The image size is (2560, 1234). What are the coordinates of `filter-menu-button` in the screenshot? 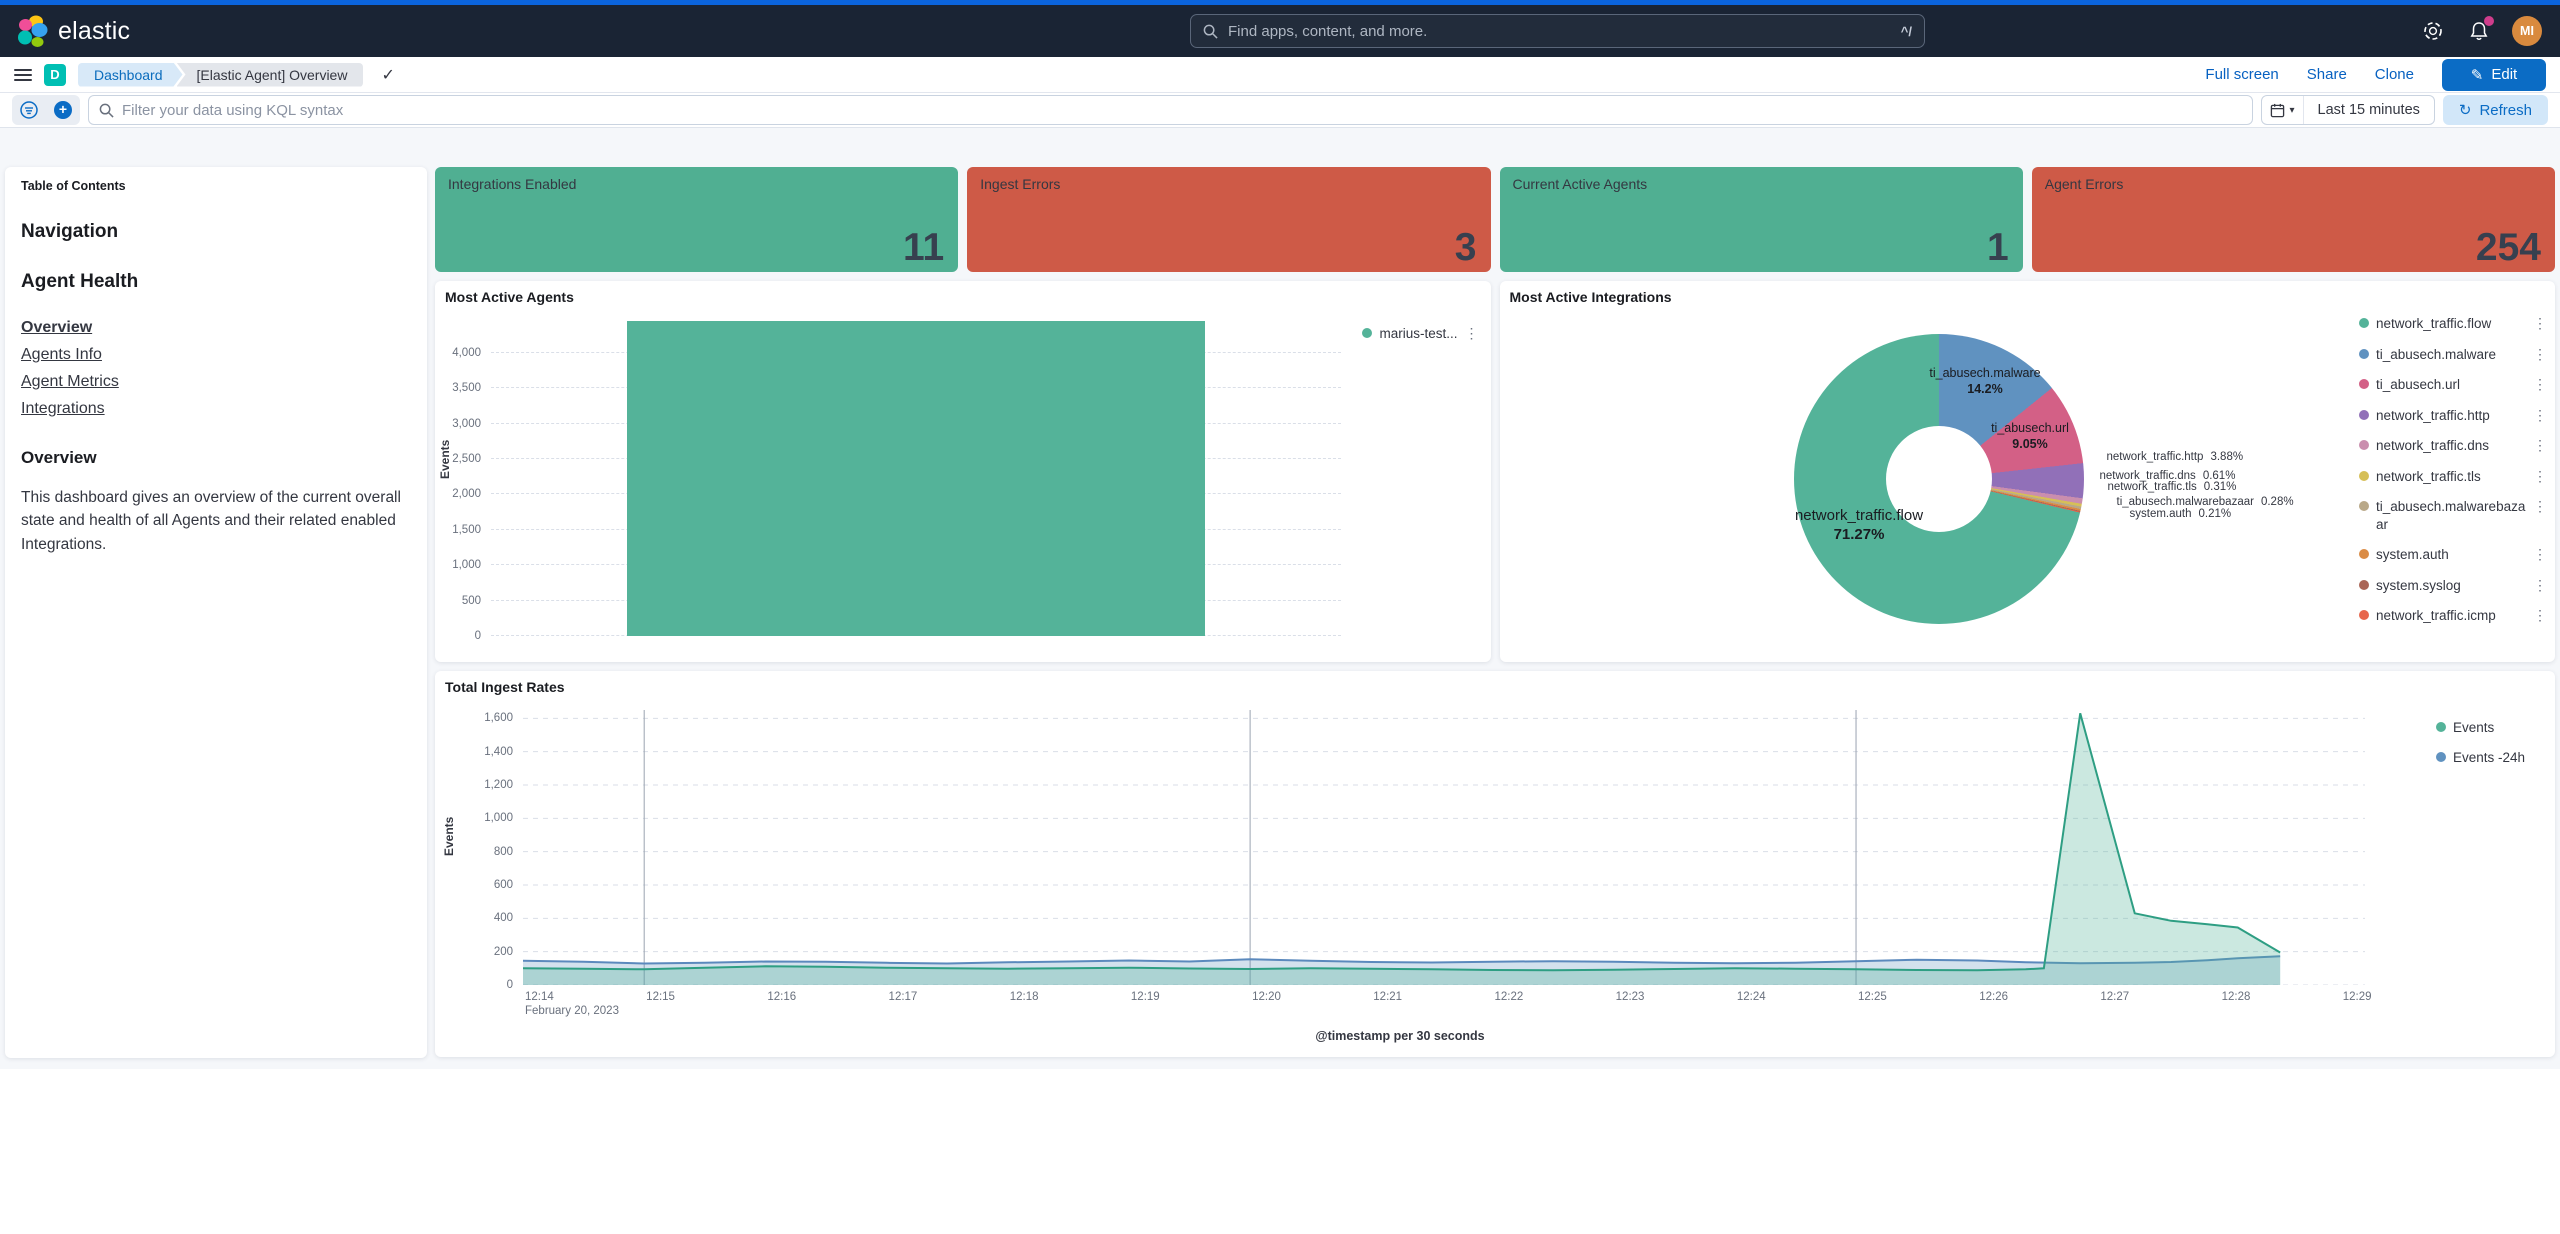 It's located at (29, 110).